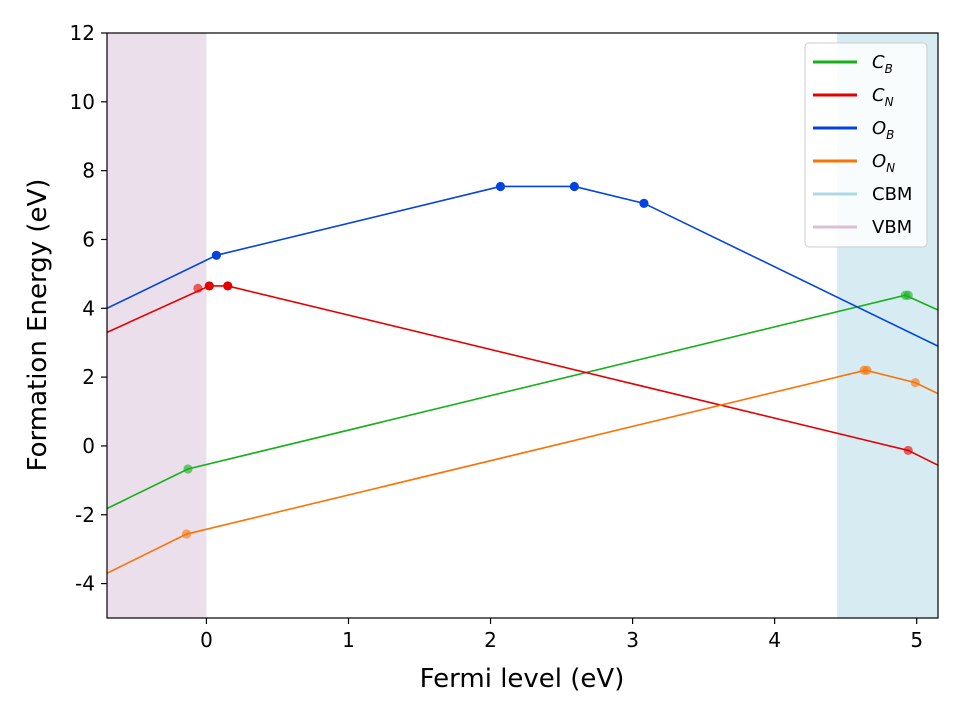 Image resolution: width=960 pixels, height=720 pixels. Describe the element at coordinates (490, 640) in the screenshot. I see `x-tick-label: 2` at that location.